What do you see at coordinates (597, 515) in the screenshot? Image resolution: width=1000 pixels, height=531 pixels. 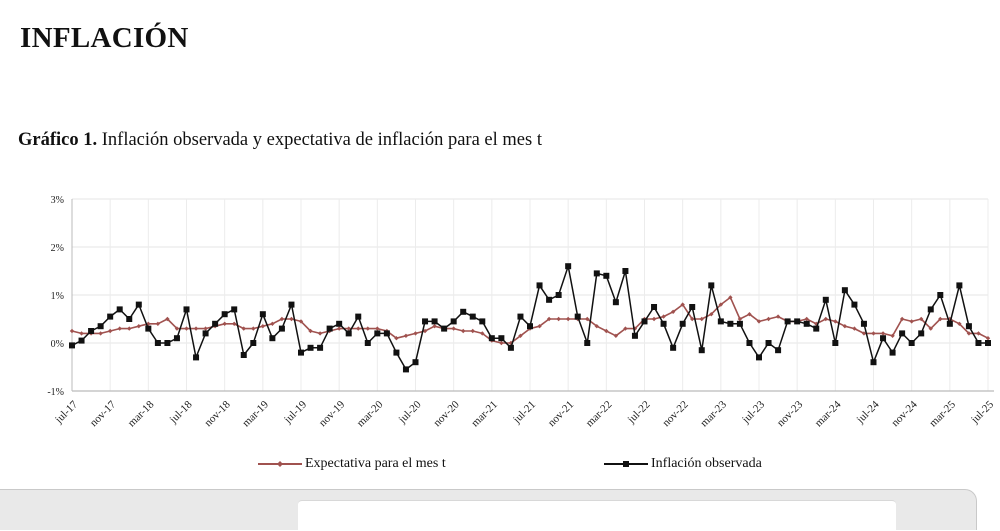 I see `bottom-panel-inner` at bounding box center [597, 515].